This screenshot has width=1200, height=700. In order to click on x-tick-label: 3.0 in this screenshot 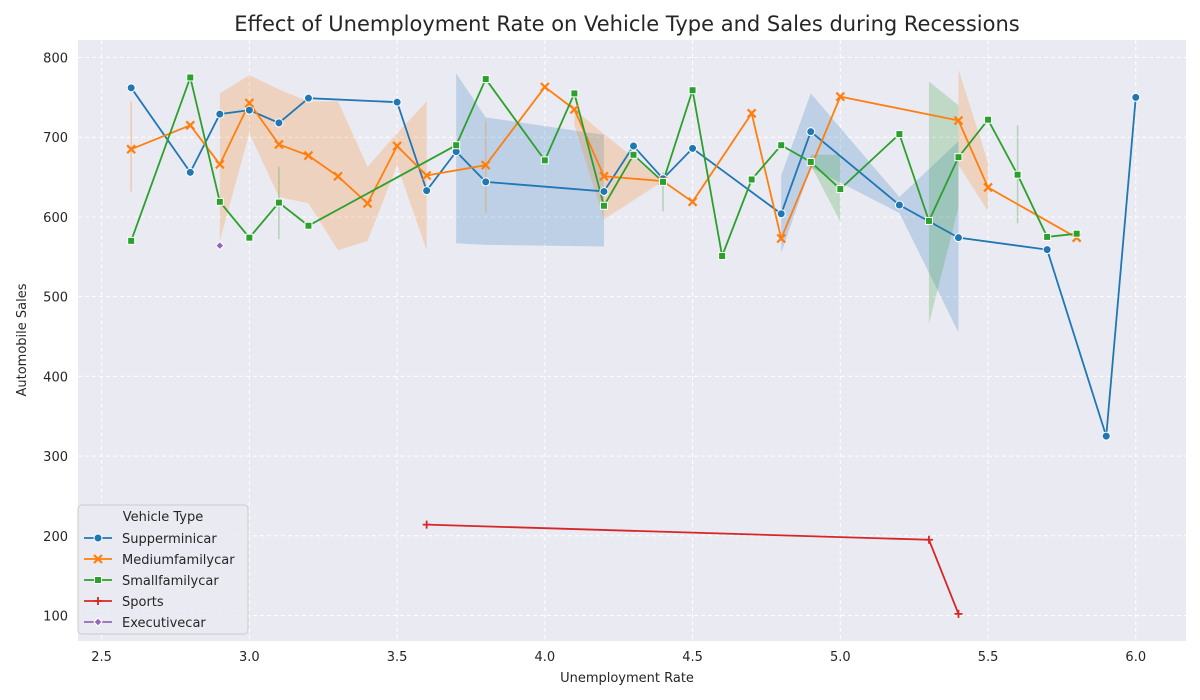, I will do `click(249, 657)`.